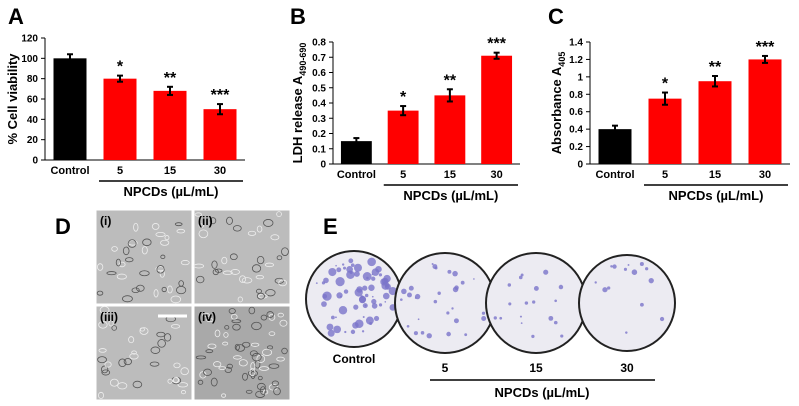  I want to click on y-tick-label: 0.6, so click(319, 73).